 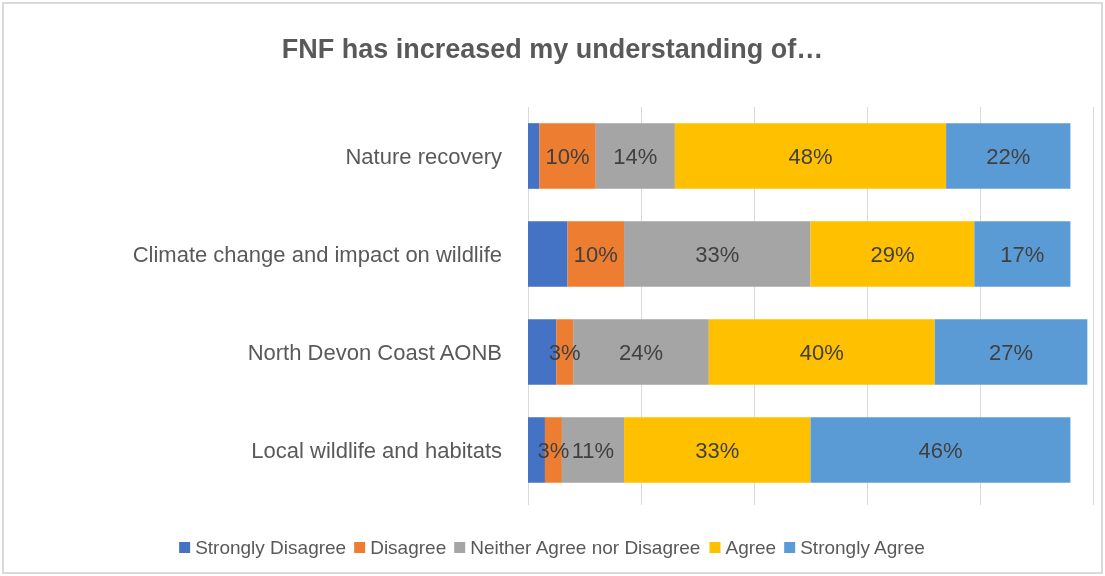 I want to click on data-label: 24%, so click(x=641, y=352).